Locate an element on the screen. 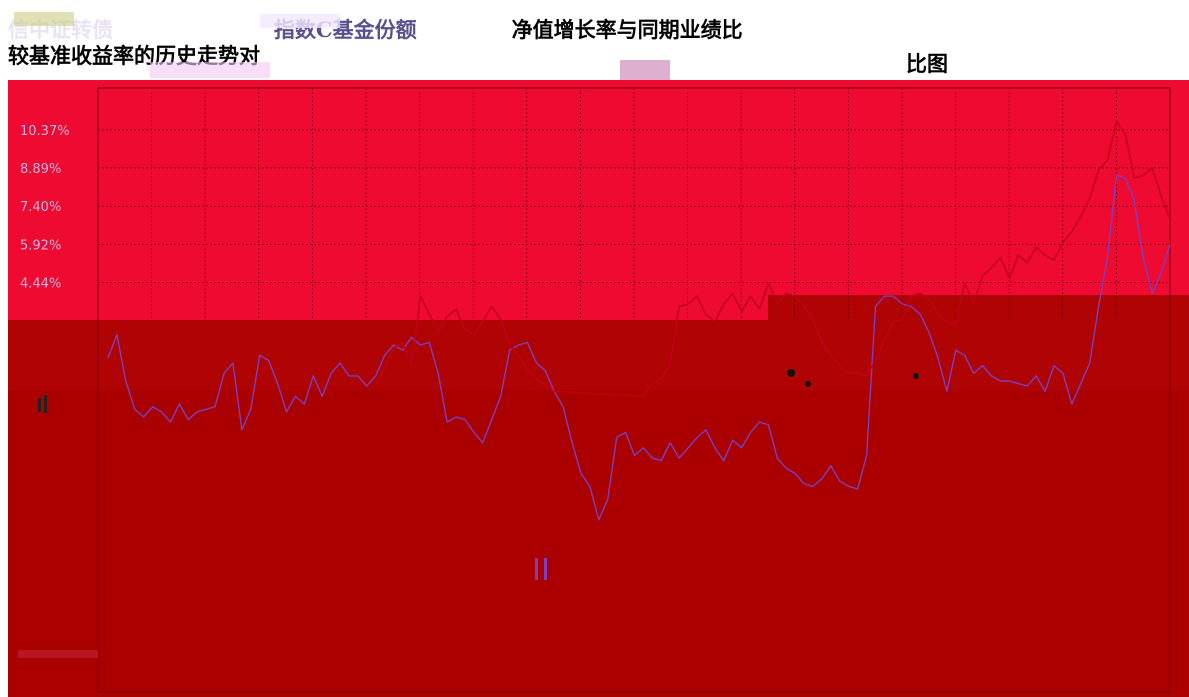  chart-title-line3: 比图 is located at coordinates (927, 63).